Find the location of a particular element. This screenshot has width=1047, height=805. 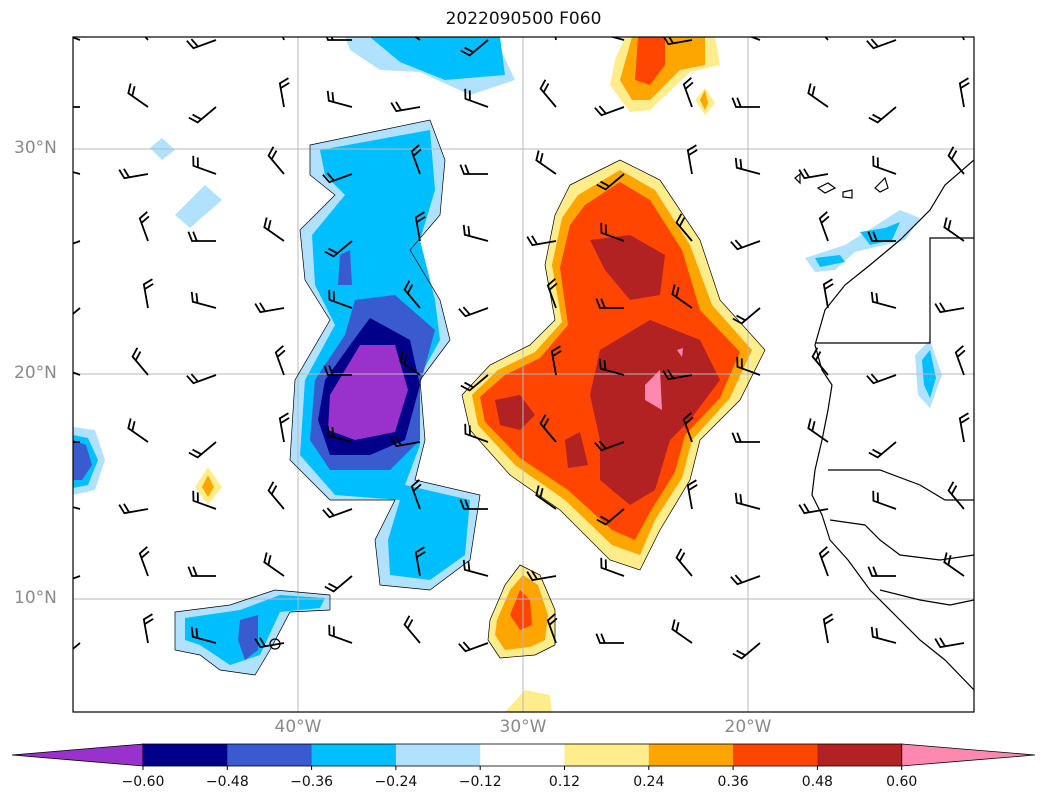

west-edge-core is located at coordinates (82, 460).